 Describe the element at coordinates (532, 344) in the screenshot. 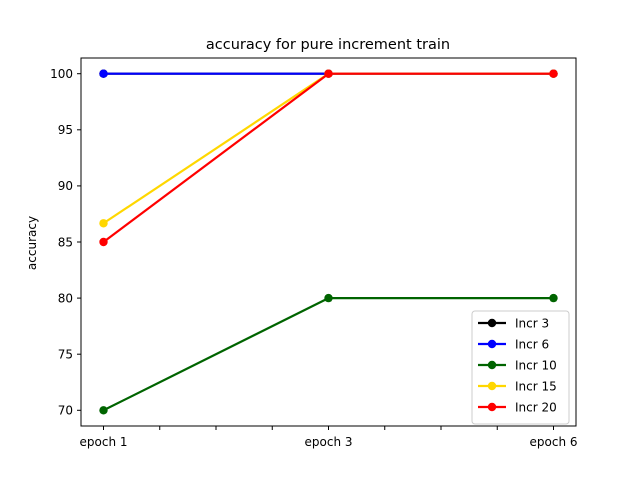

I see `legend-label-incr-6: Incr 6` at that location.